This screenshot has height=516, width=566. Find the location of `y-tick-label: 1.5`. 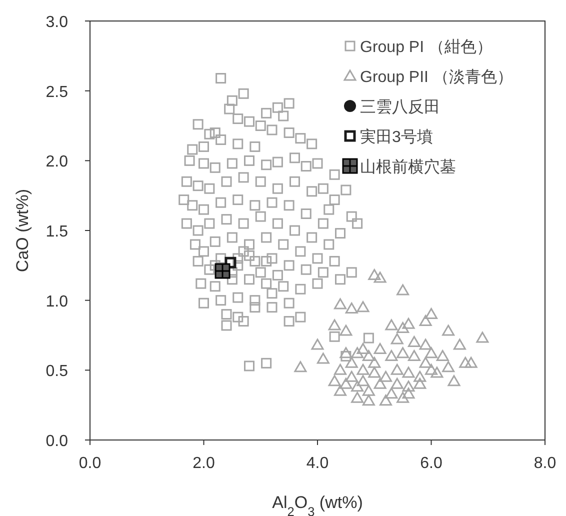

y-tick-label: 1.5 is located at coordinates (57, 232).